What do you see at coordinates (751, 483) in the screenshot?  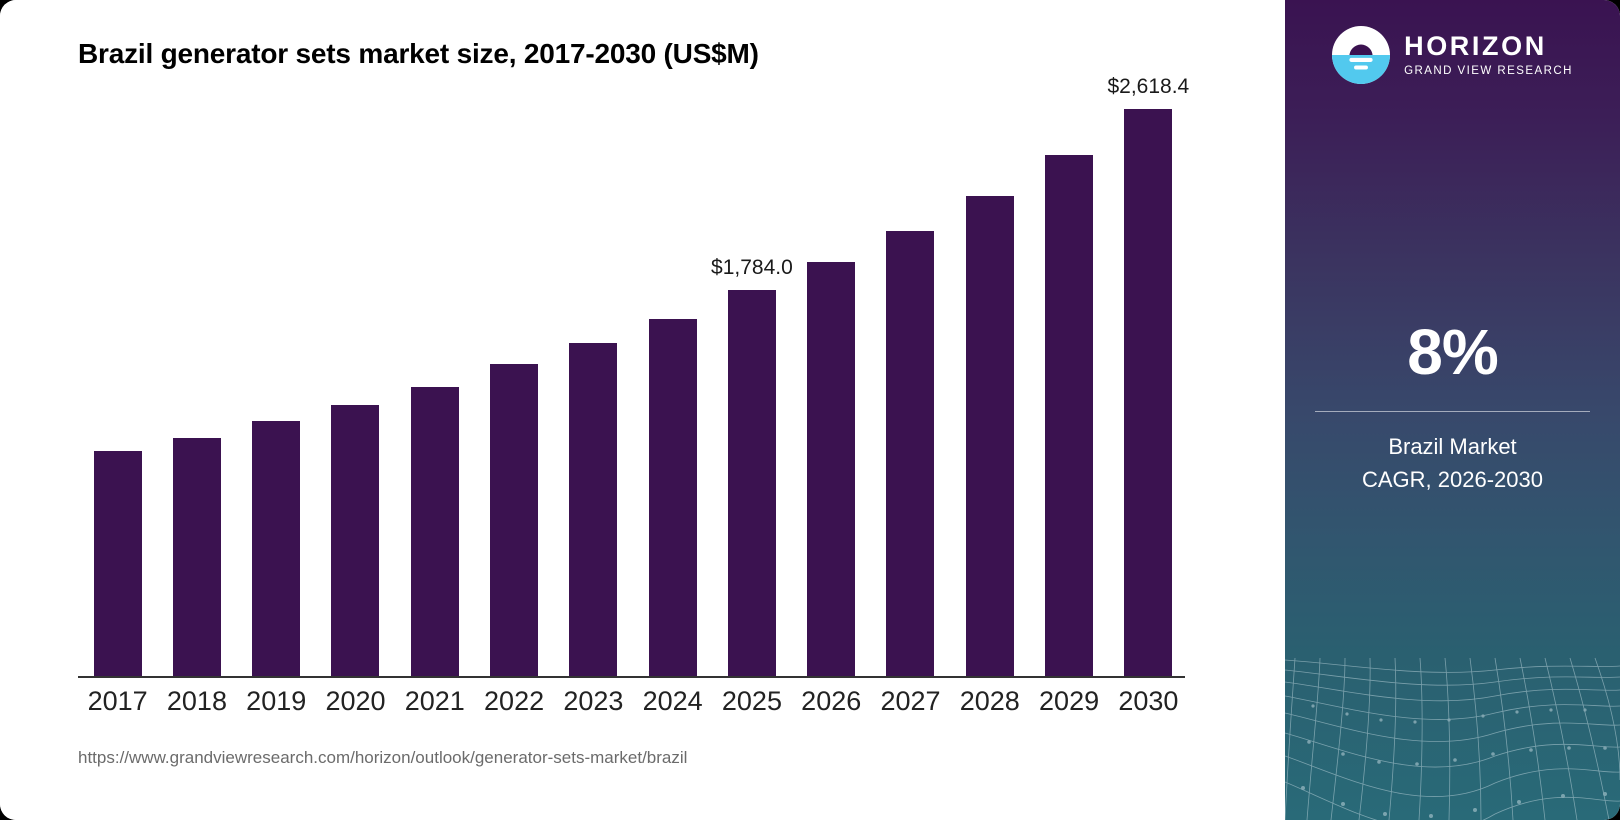 I see `bar-2025` at bounding box center [751, 483].